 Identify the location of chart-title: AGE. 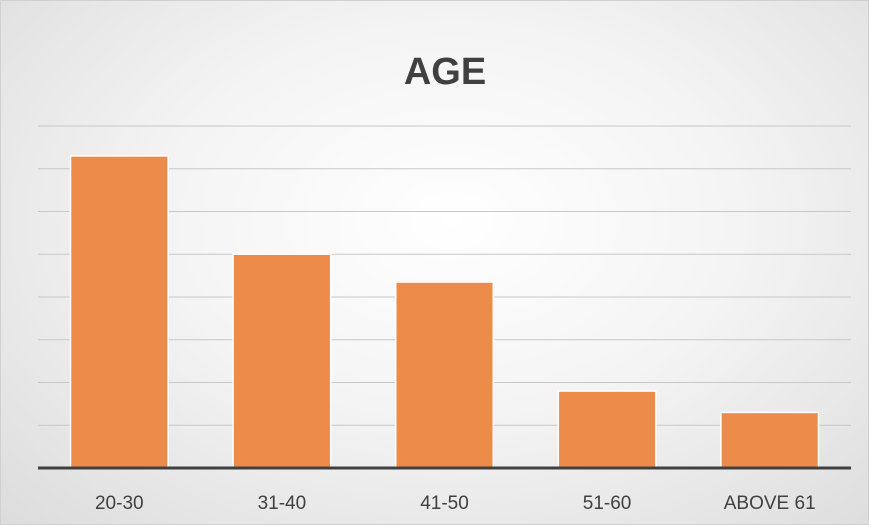
(445, 72).